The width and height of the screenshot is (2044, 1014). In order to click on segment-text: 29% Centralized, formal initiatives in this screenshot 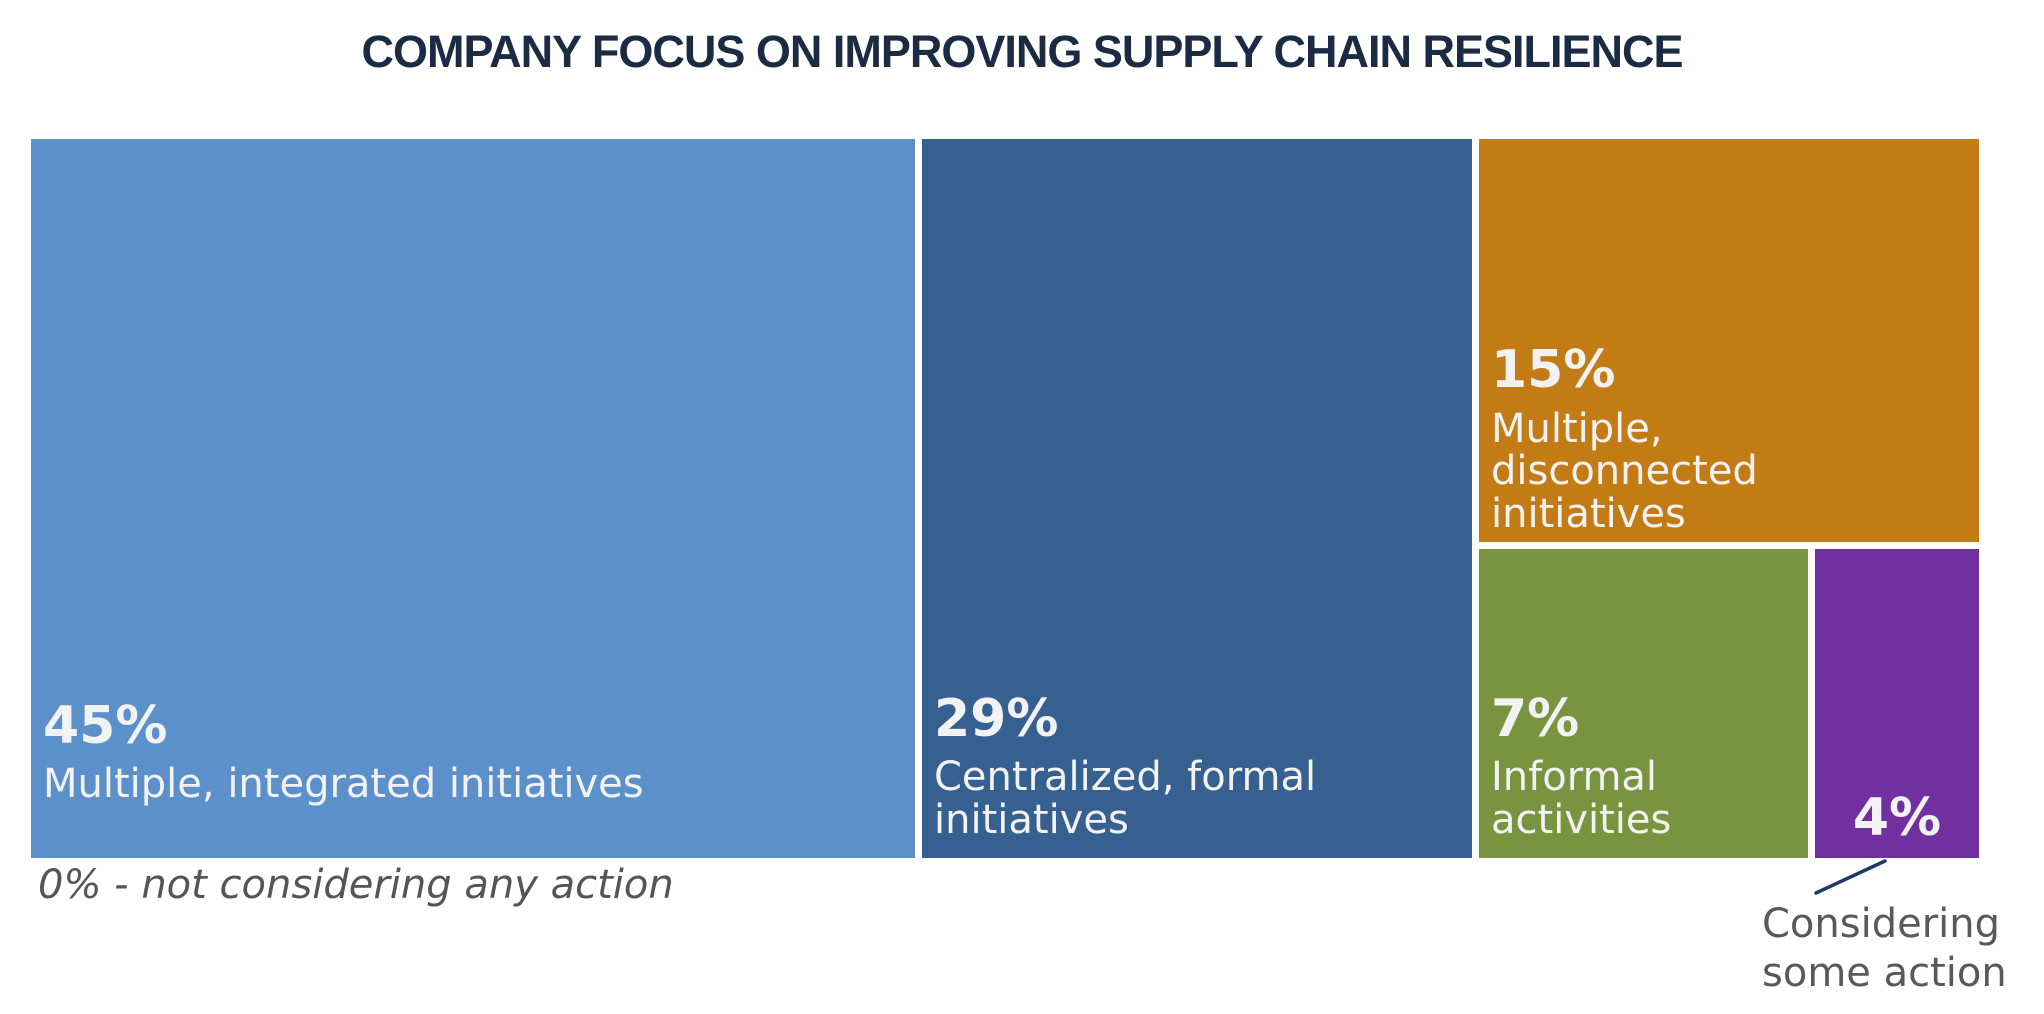, I will do `click(1199, 767)`.